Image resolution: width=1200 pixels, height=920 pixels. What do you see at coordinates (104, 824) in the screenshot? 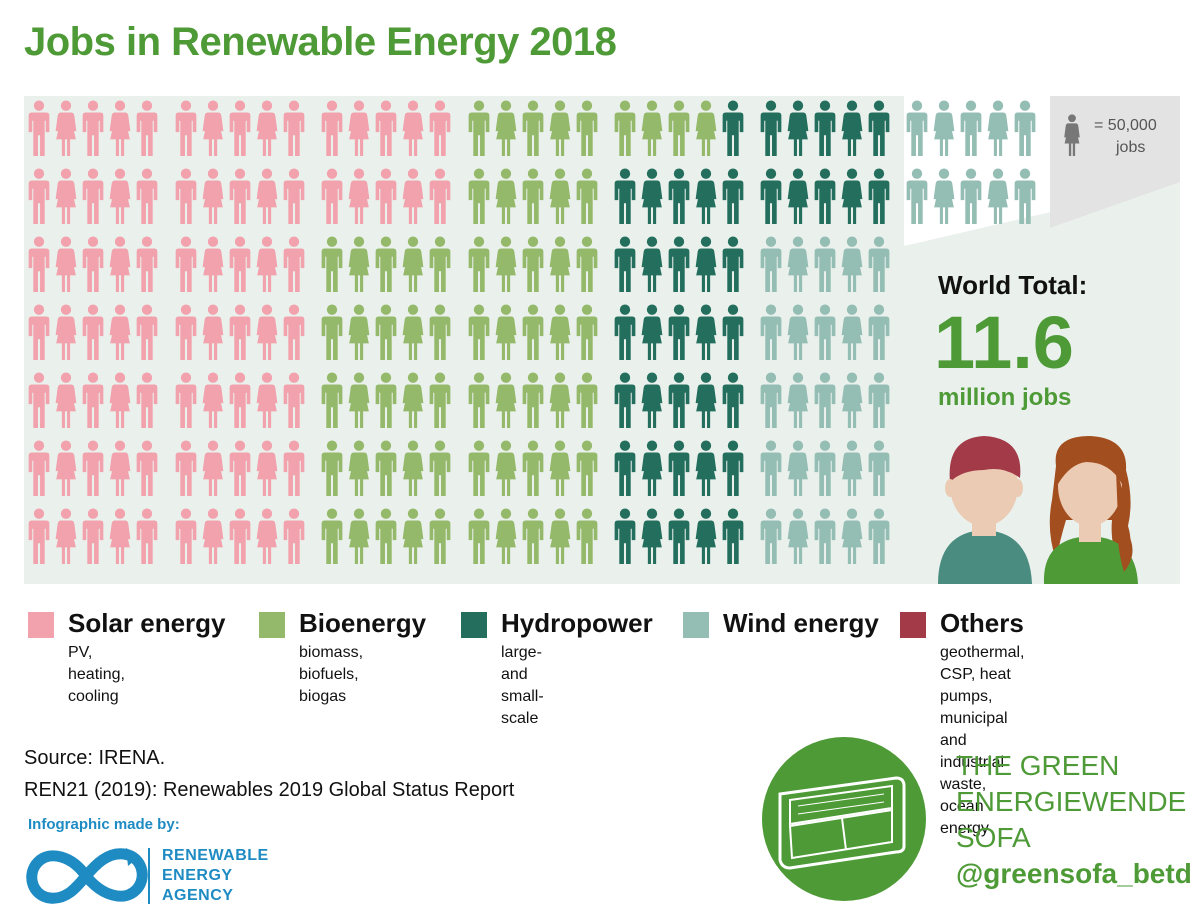
I see `made-by-label: Infographic made by:` at bounding box center [104, 824].